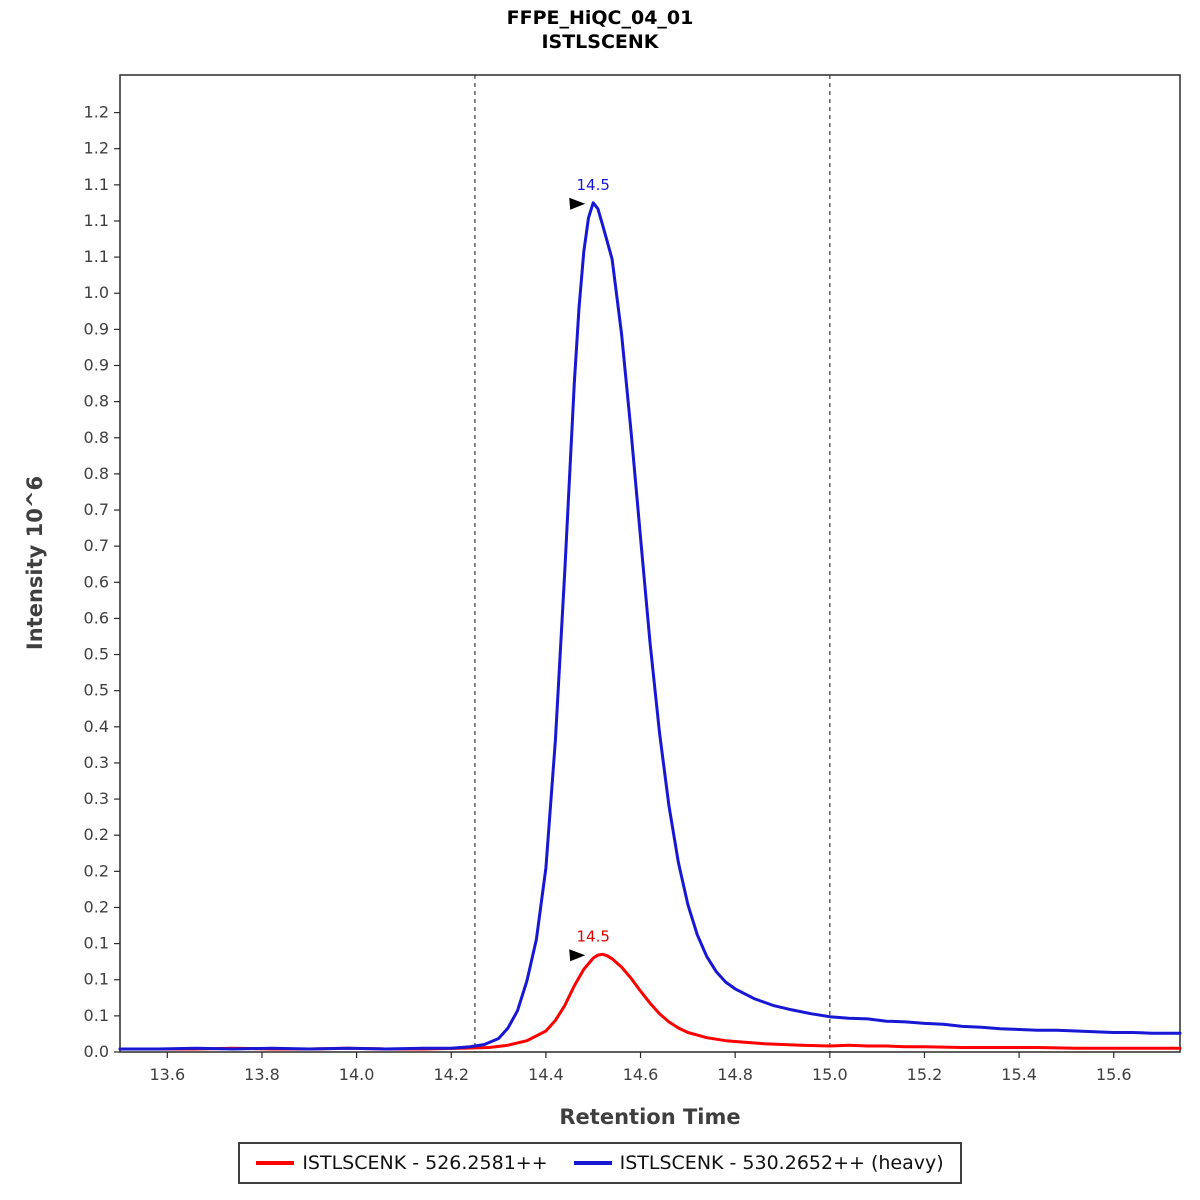 The width and height of the screenshot is (1200, 1200). Describe the element at coordinates (357, 1074) in the screenshot. I see `x-tick-label: 14.0` at that location.